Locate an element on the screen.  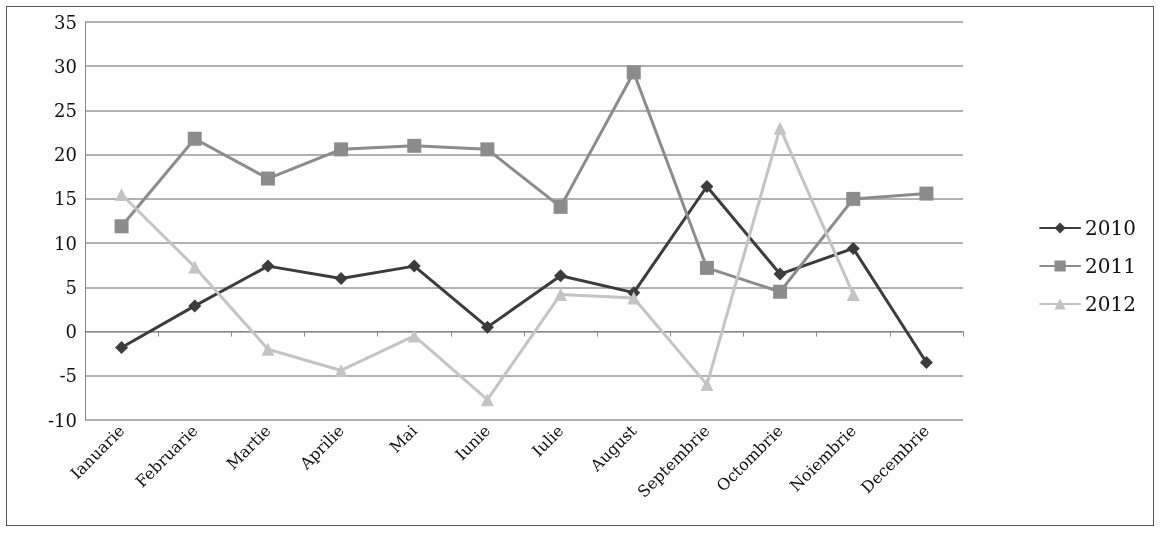
legend-label: 2010 is located at coordinates (1111, 228).